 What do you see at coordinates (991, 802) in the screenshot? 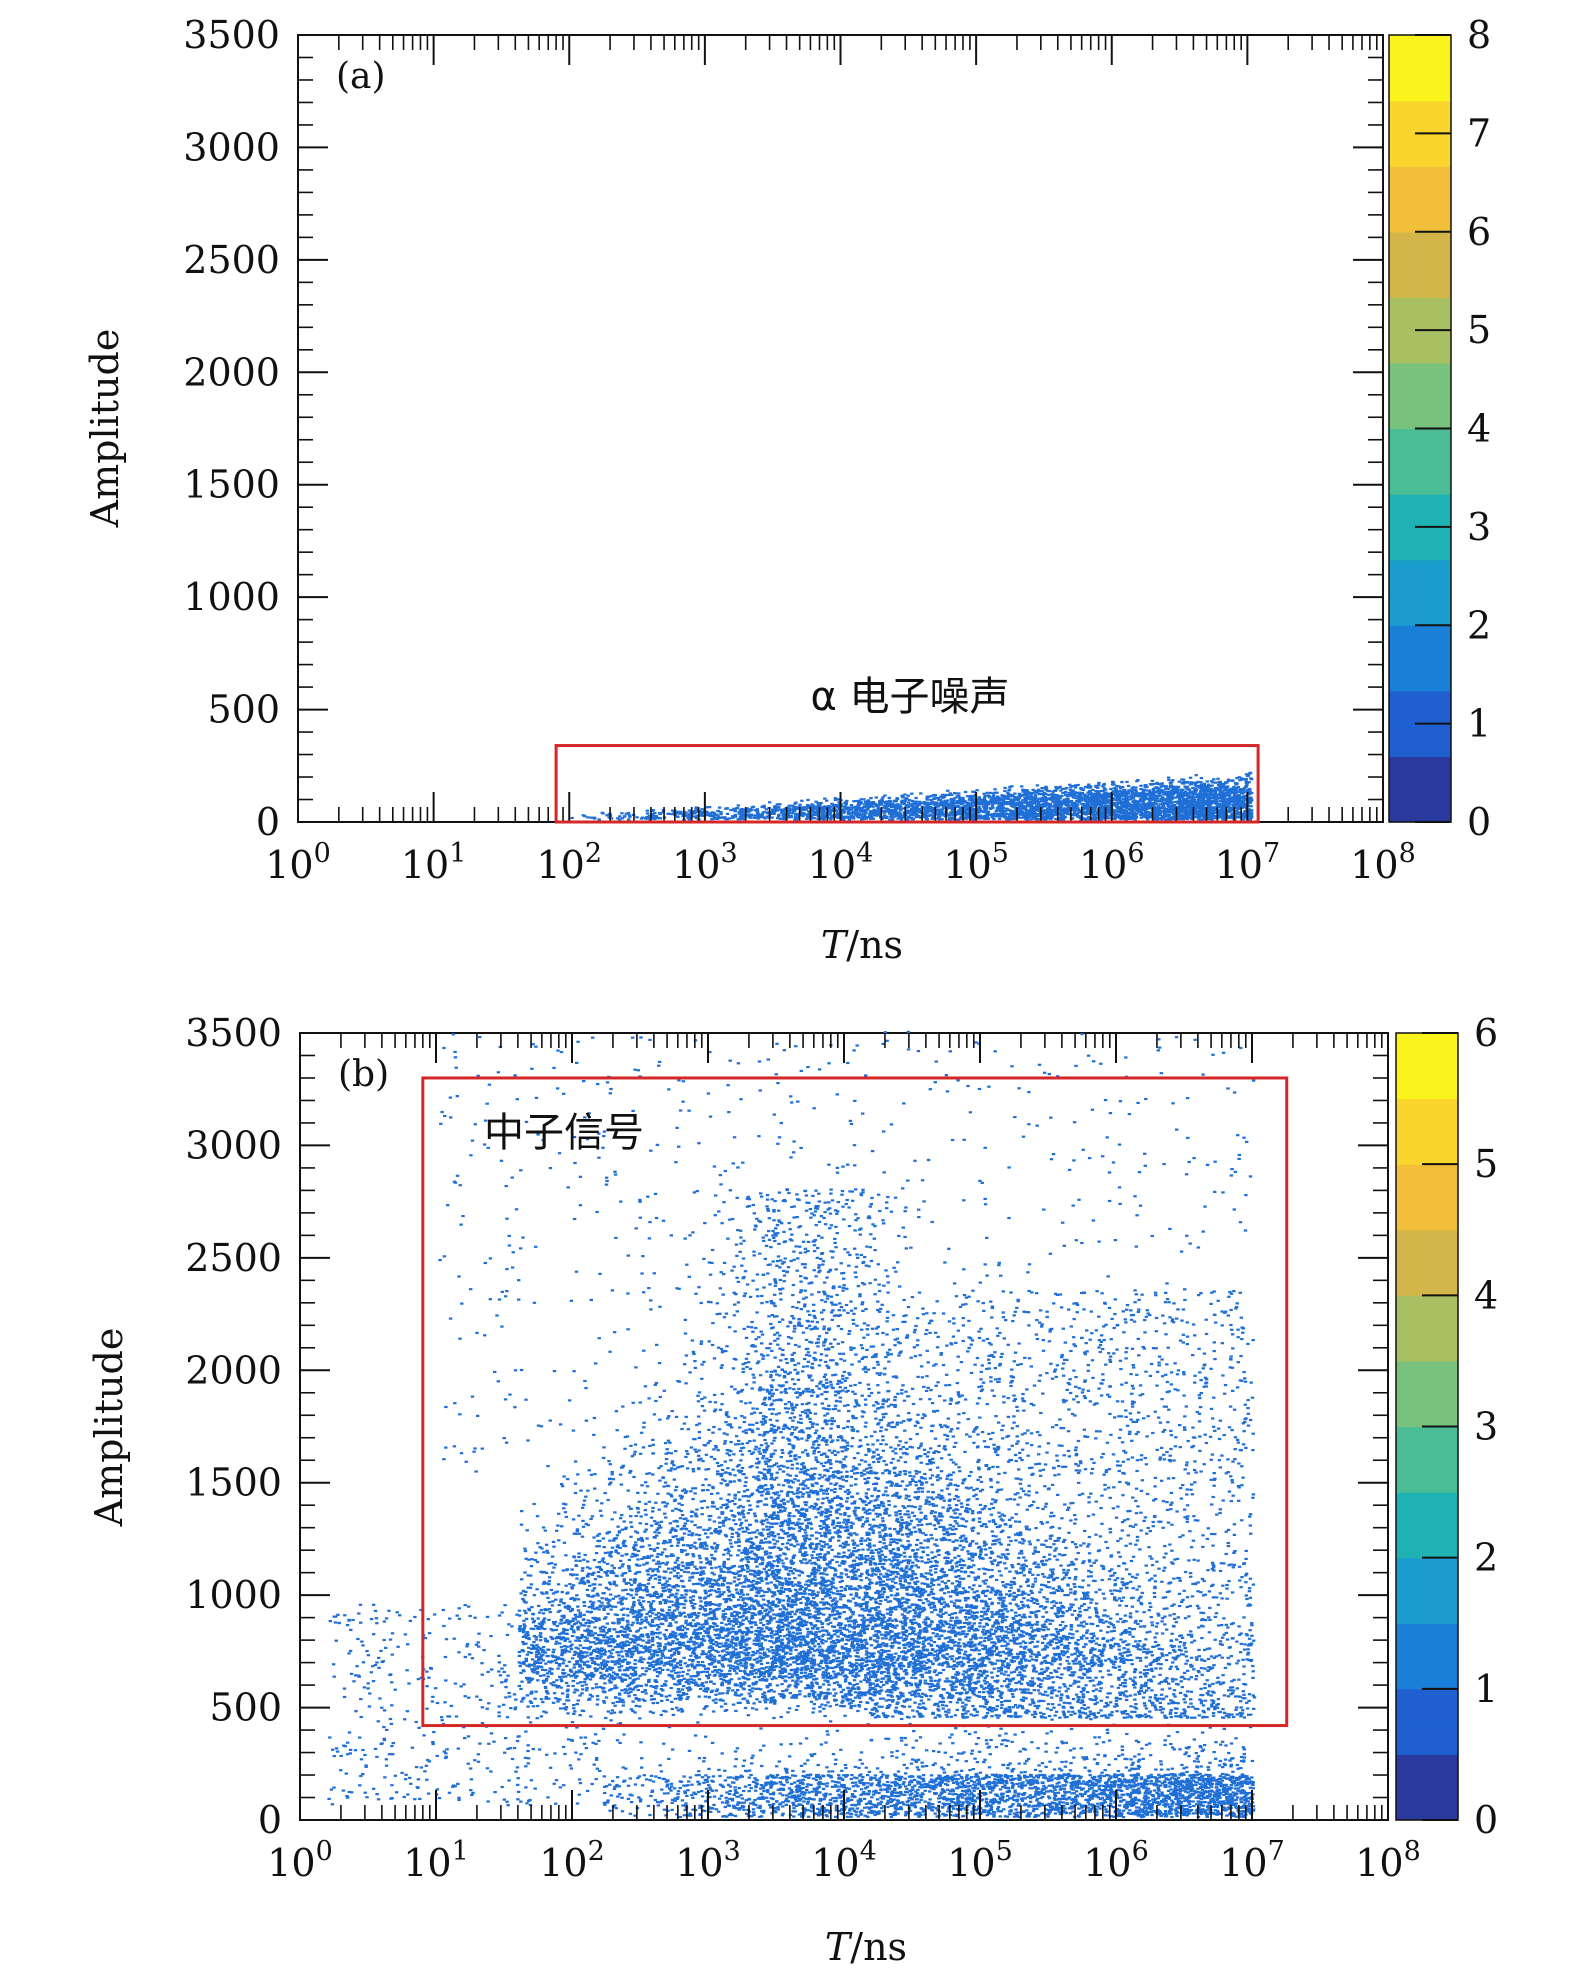
I see `panel-a-point-2066` at bounding box center [991, 802].